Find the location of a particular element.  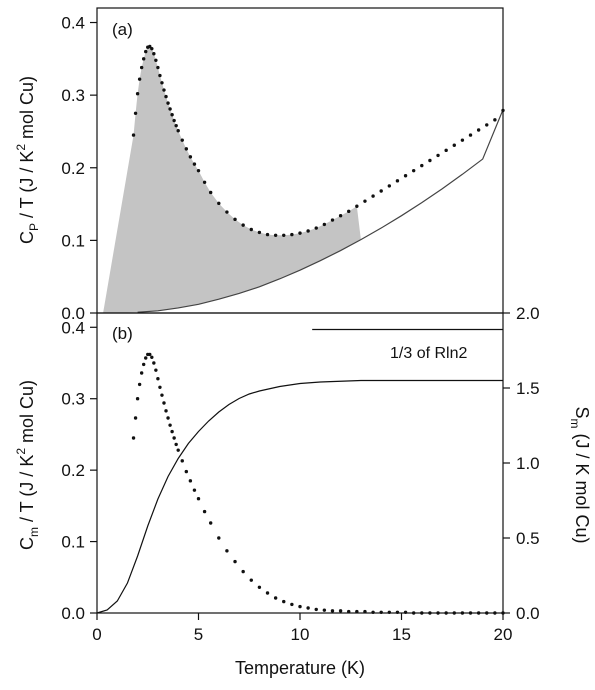

x-tick-label: 0 is located at coordinates (96, 634).